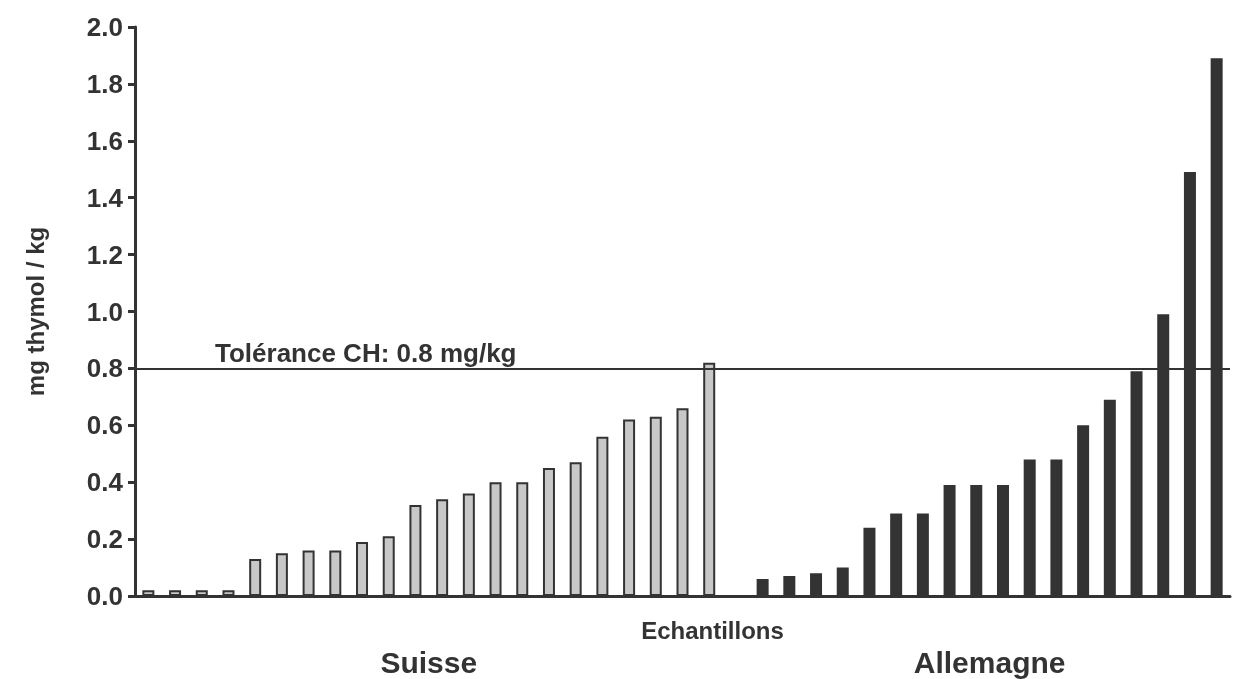 The height and width of the screenshot is (679, 1234). What do you see at coordinates (104, 368) in the screenshot?
I see `y-tick-label: 0.8` at bounding box center [104, 368].